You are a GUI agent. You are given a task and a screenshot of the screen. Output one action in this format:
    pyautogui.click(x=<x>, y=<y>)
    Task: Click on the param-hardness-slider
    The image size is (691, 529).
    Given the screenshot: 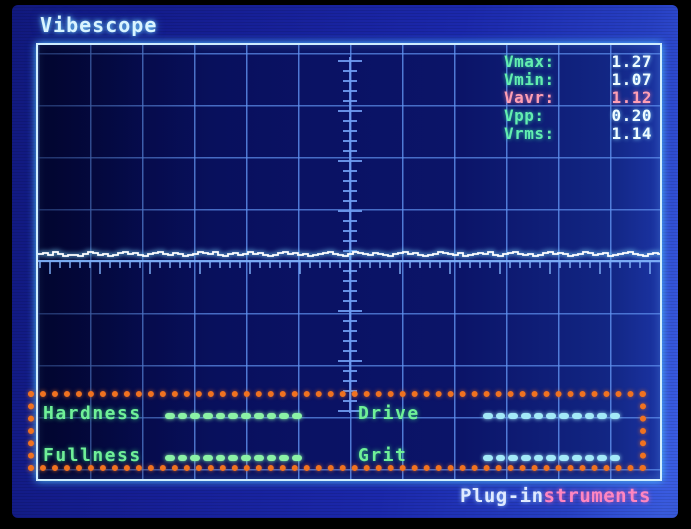 What is the action you would take?
    pyautogui.click(x=233, y=416)
    